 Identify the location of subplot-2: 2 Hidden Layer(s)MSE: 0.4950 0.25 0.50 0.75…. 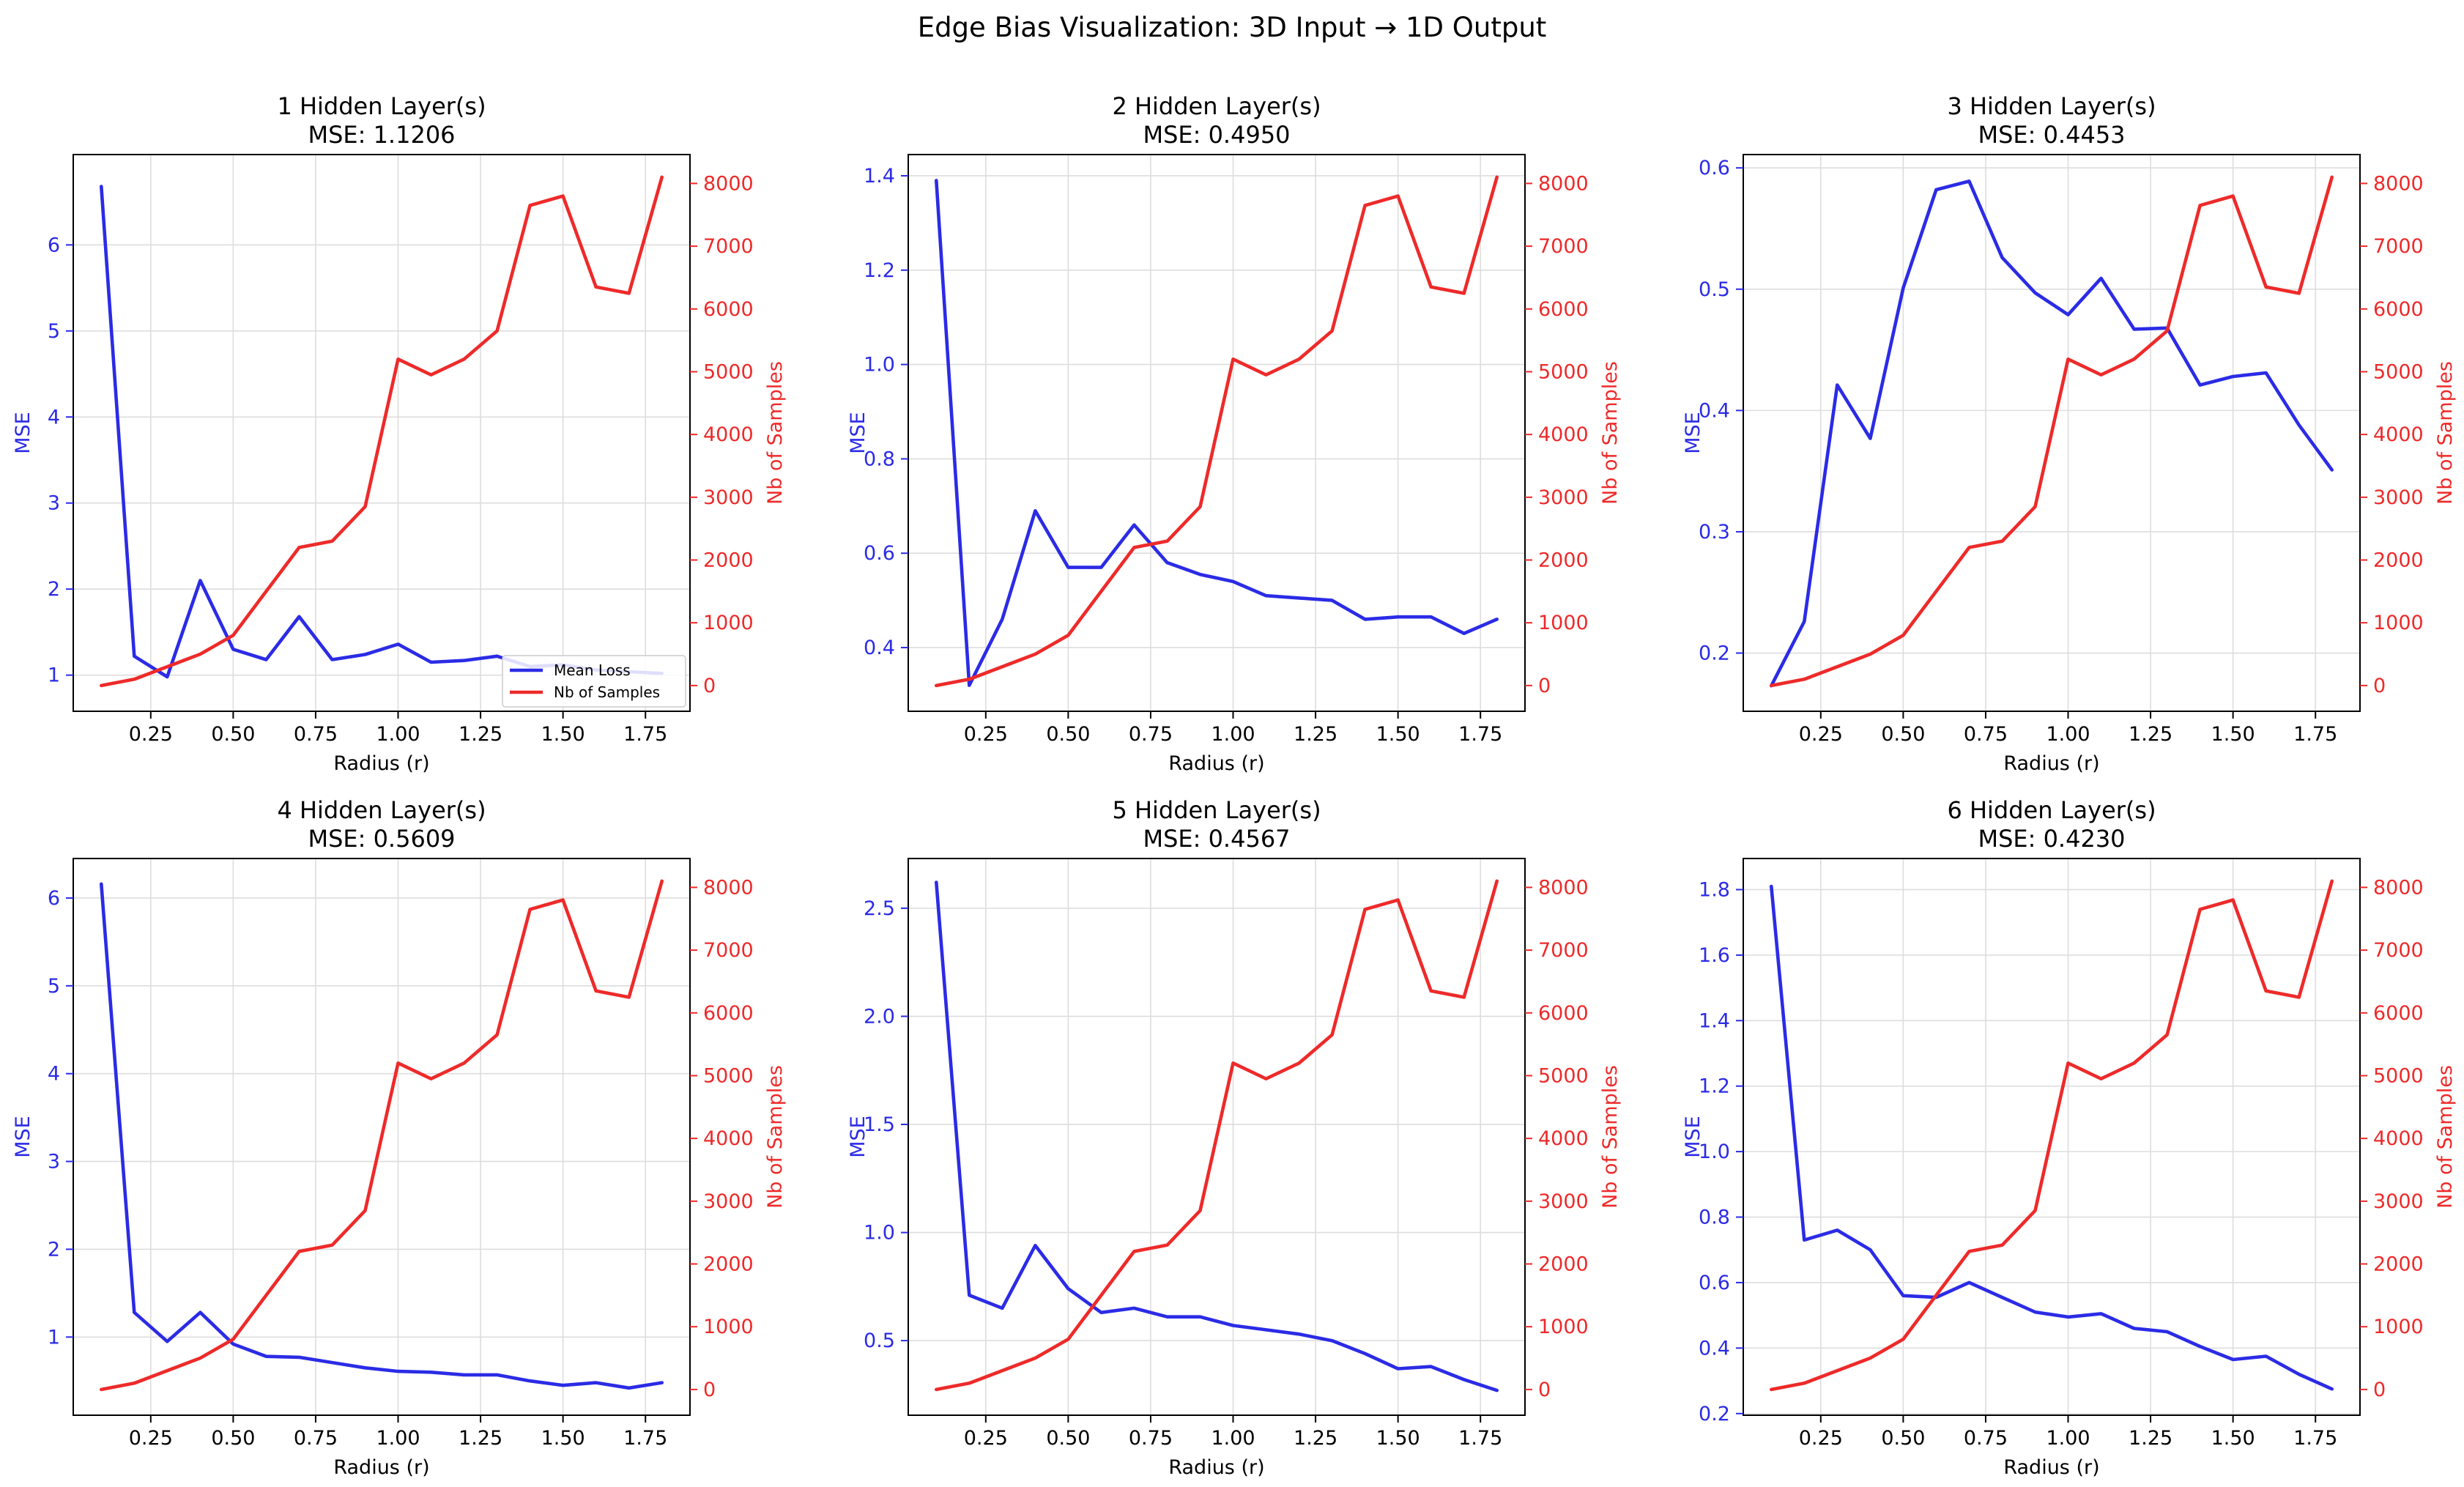
(1234, 434).